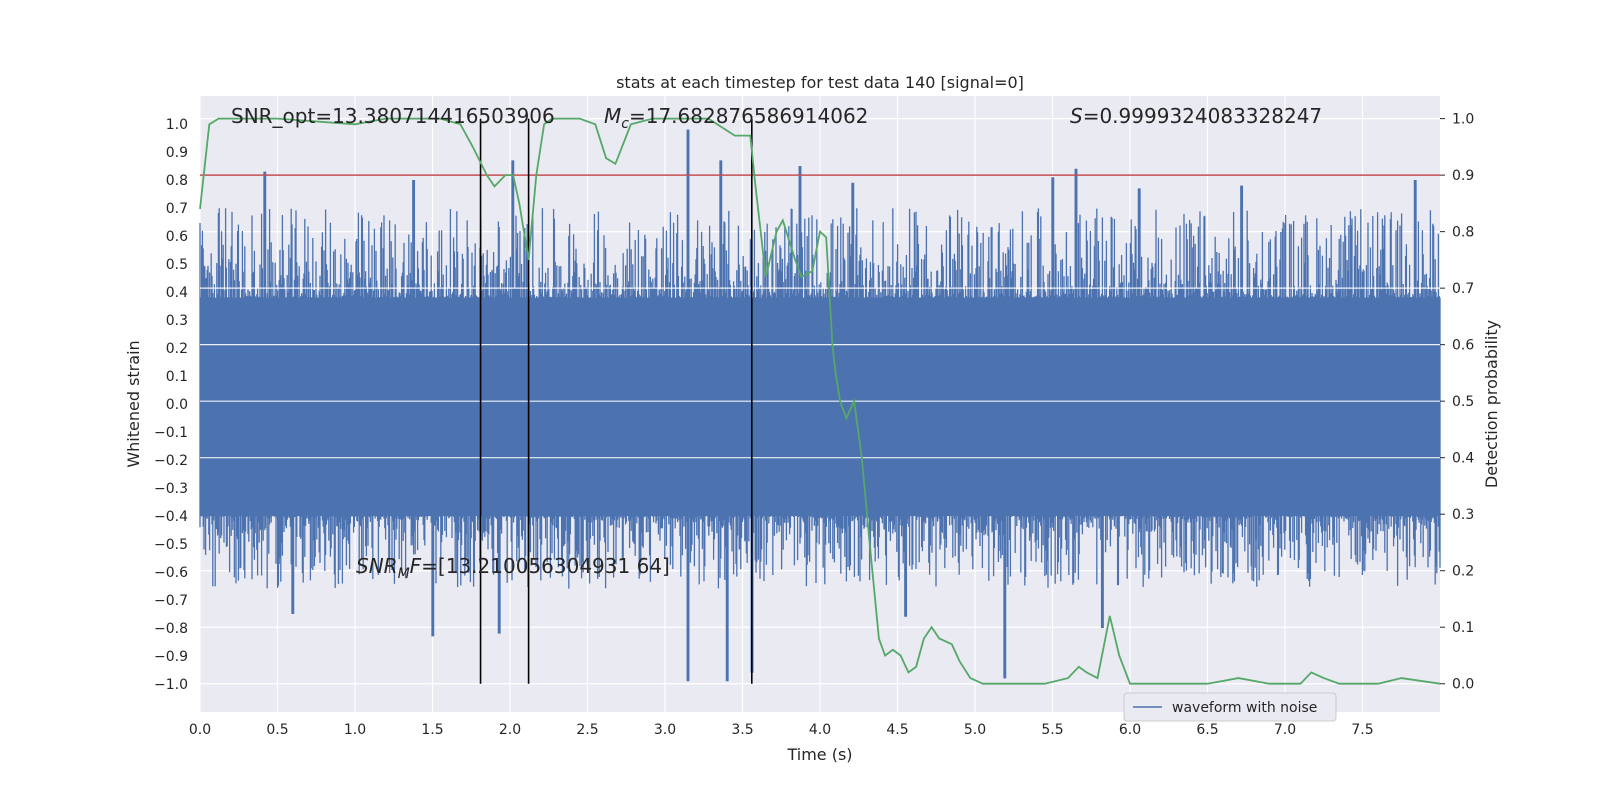 This screenshot has width=1600, height=805. What do you see at coordinates (393, 116) in the screenshot?
I see `snr-opt-annotation: SNR_opt=13.380714416503906` at bounding box center [393, 116].